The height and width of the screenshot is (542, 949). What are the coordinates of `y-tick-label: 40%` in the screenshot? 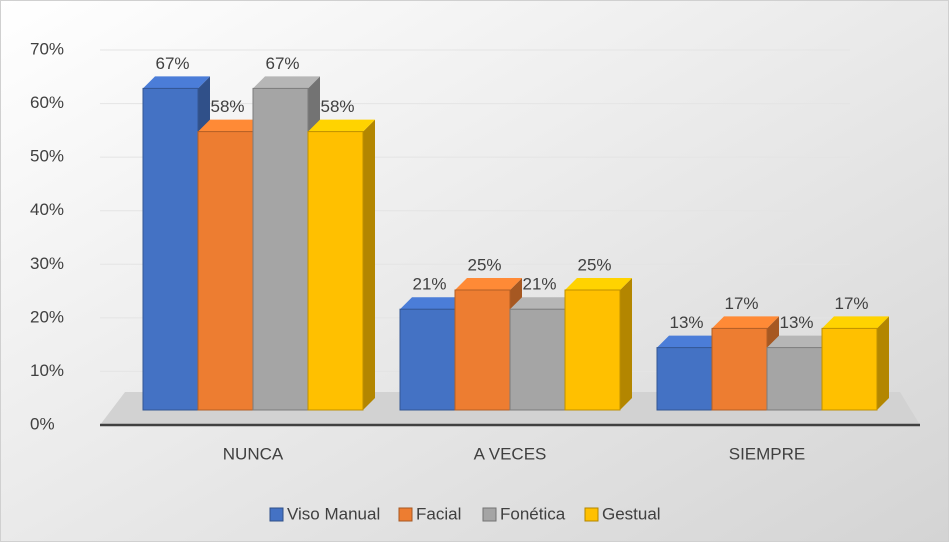 It's located at (47, 209).